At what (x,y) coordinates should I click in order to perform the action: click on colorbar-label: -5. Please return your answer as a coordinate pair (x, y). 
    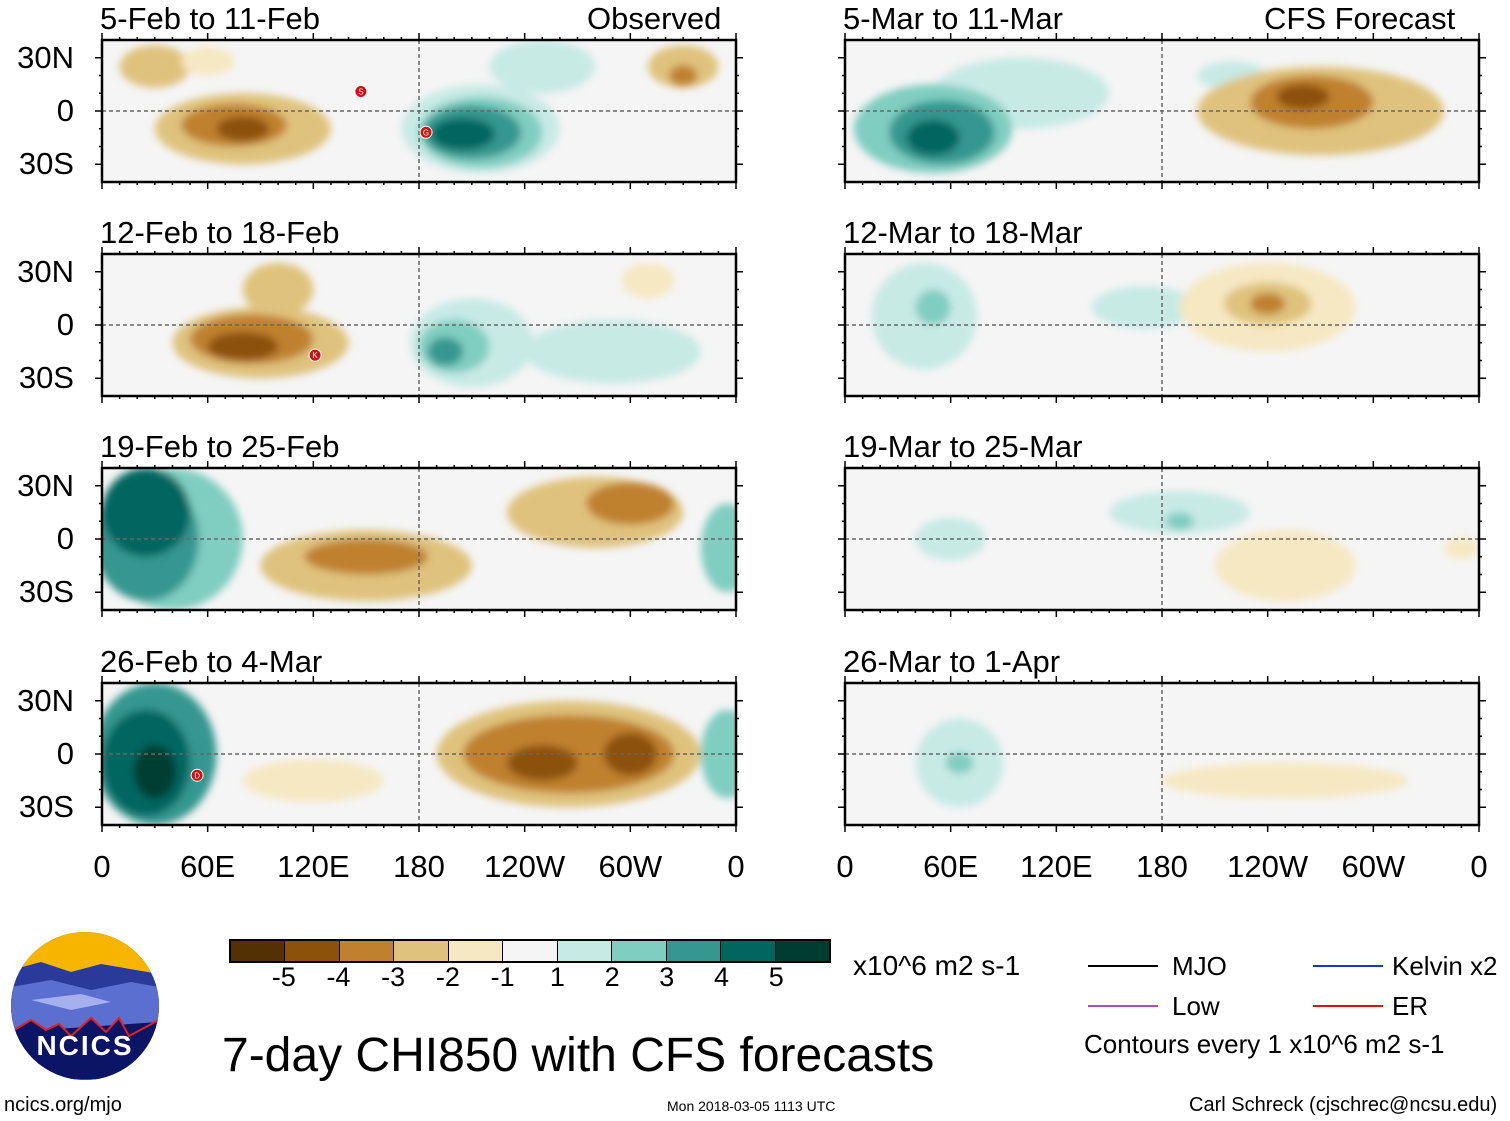
    Looking at the image, I should click on (283, 977).